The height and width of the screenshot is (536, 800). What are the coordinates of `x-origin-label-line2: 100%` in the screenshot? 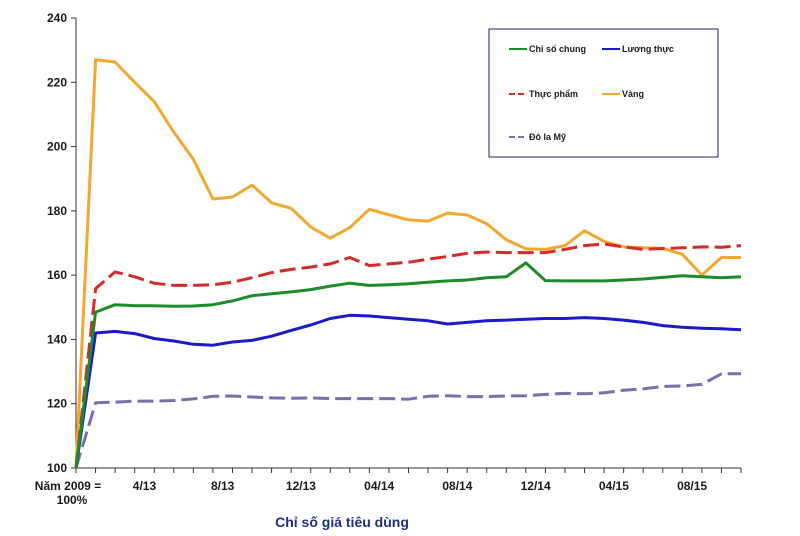 It's located at (72, 500).